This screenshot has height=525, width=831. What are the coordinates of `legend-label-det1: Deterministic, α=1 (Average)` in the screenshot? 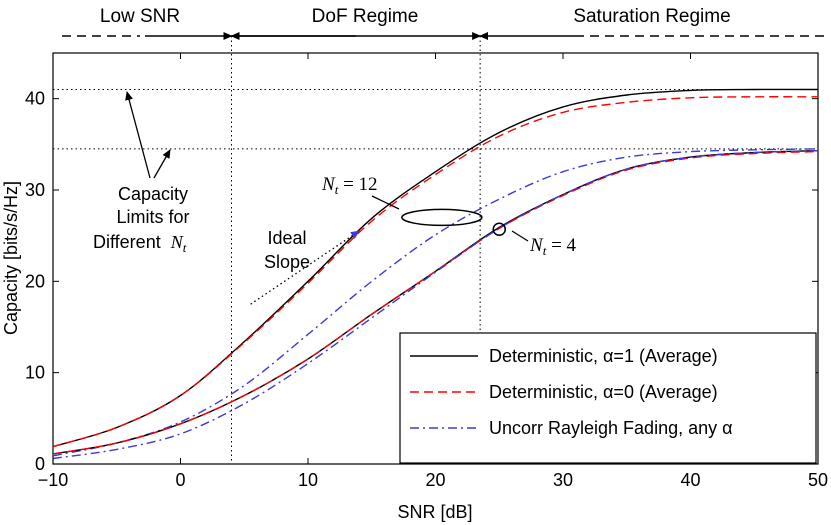 It's located at (603, 356).